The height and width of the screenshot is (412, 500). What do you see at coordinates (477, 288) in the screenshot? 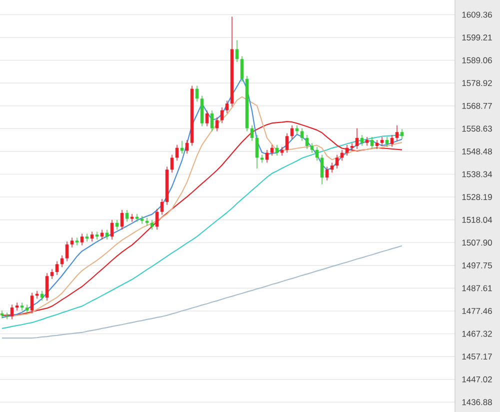
I see `y-tick-label: 1487.61` at bounding box center [477, 288].